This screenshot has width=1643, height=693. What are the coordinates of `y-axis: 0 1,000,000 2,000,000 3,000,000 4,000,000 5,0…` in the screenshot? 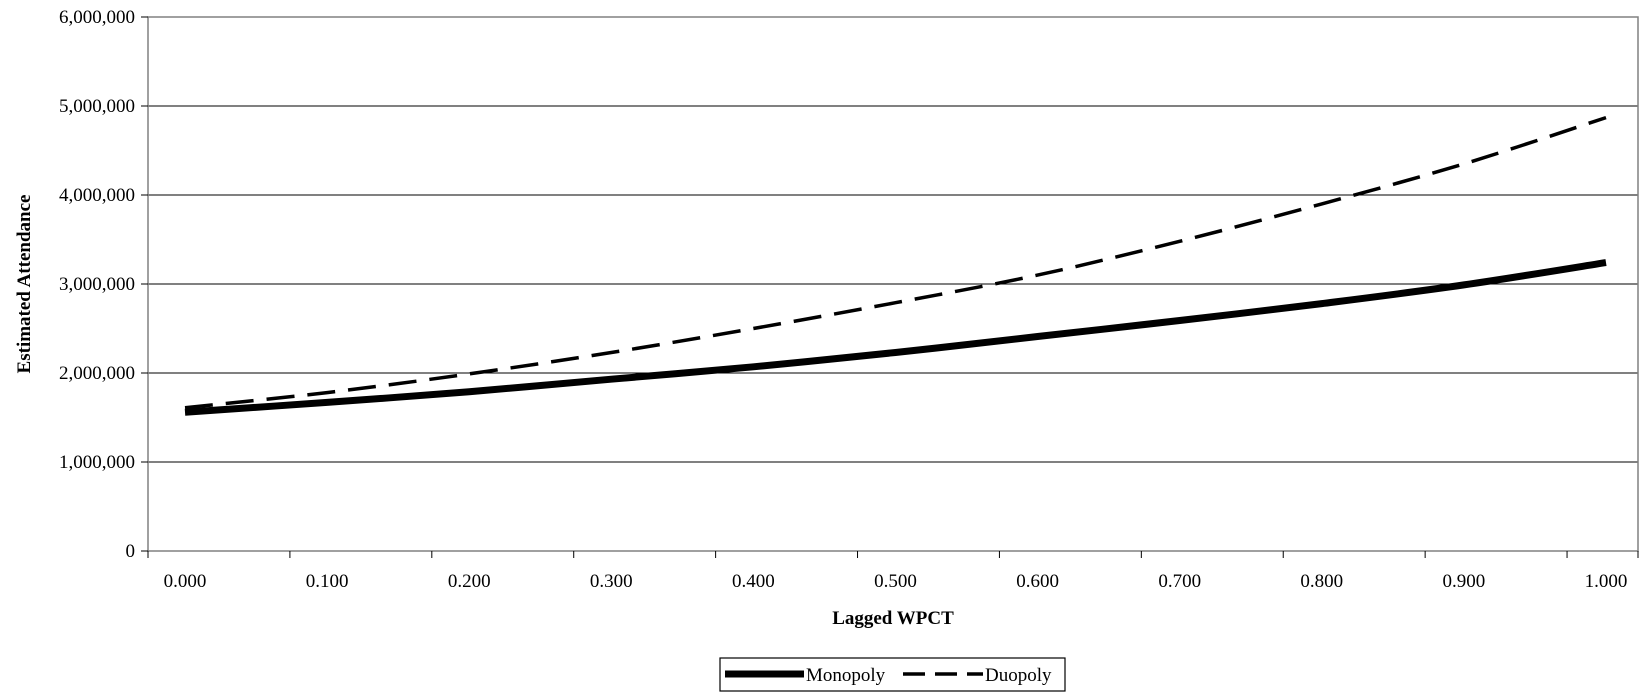 It's located at (103, 284).